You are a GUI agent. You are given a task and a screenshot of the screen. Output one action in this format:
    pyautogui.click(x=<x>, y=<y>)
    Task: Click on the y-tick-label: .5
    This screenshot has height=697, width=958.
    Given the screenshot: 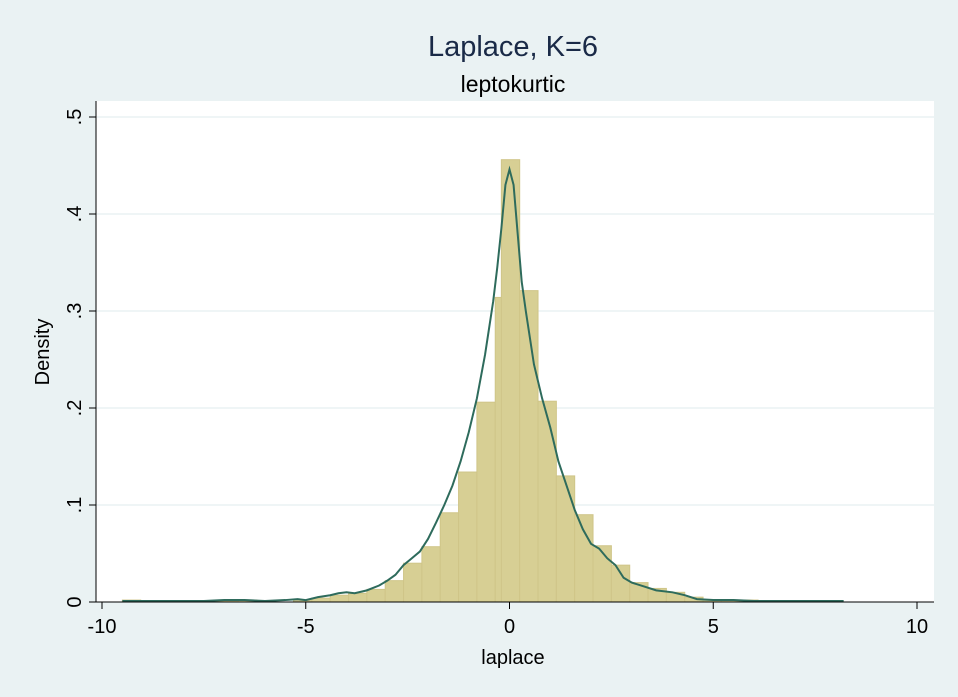 What is the action you would take?
    pyautogui.click(x=75, y=117)
    